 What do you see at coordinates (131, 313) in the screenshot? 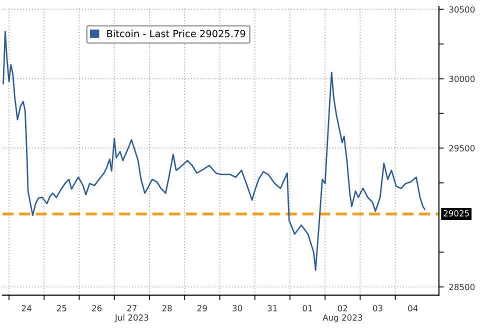
I see `x-tick-label: 27 Jul 2023` at bounding box center [131, 313].